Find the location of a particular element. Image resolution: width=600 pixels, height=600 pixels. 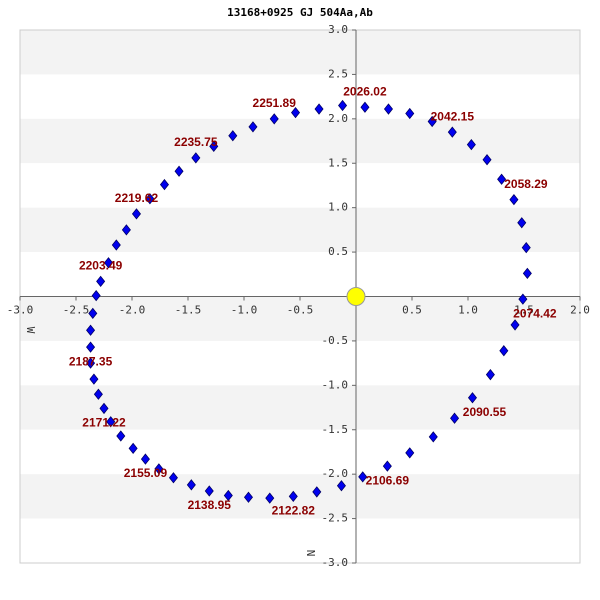

point-label: 2203.49 is located at coordinates (101, 266).